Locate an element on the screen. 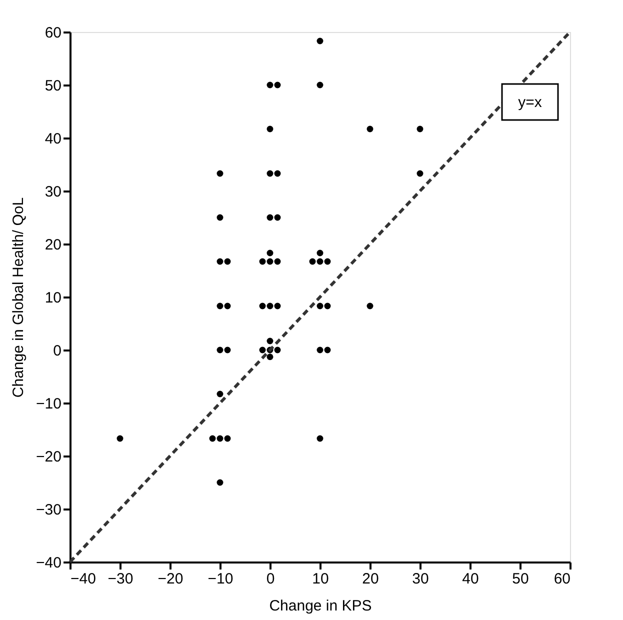 The image size is (623, 620). y-tick-label: −10 is located at coordinates (49, 404).